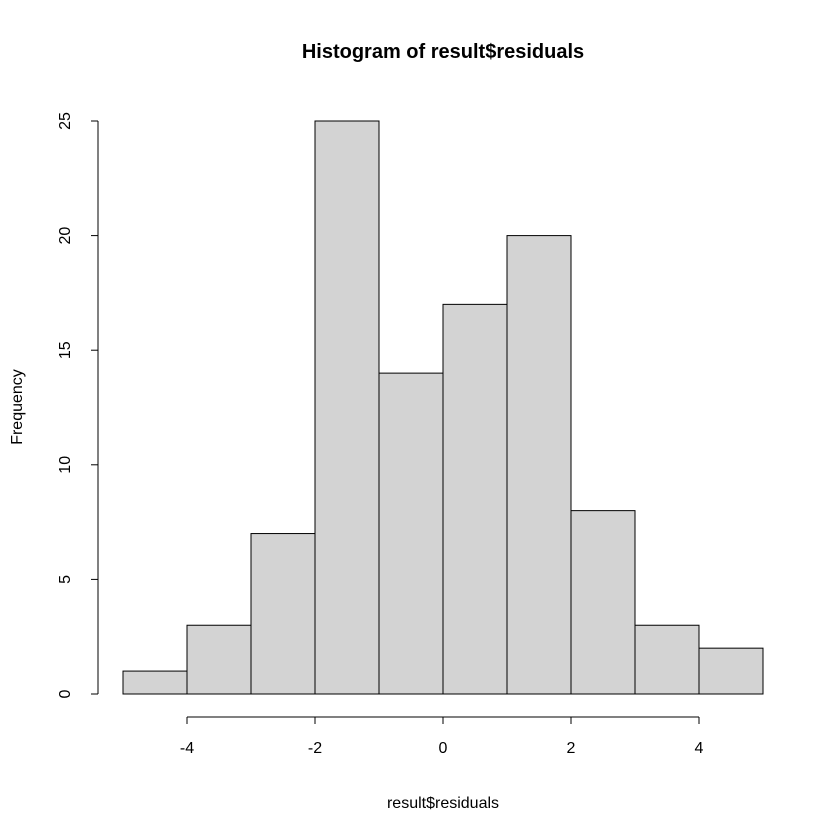  What do you see at coordinates (571, 748) in the screenshot?
I see `x-tick-label: 2` at bounding box center [571, 748].